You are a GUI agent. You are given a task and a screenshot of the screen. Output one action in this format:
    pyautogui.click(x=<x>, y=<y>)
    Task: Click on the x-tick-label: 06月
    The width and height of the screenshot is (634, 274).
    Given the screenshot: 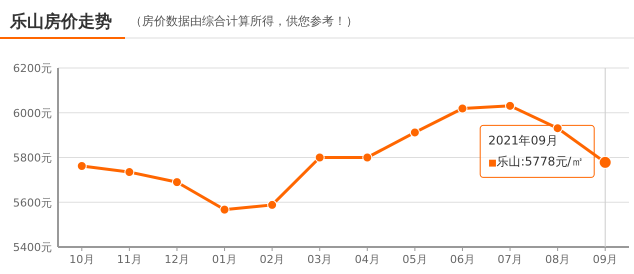 What is the action you would take?
    pyautogui.click(x=462, y=259)
    